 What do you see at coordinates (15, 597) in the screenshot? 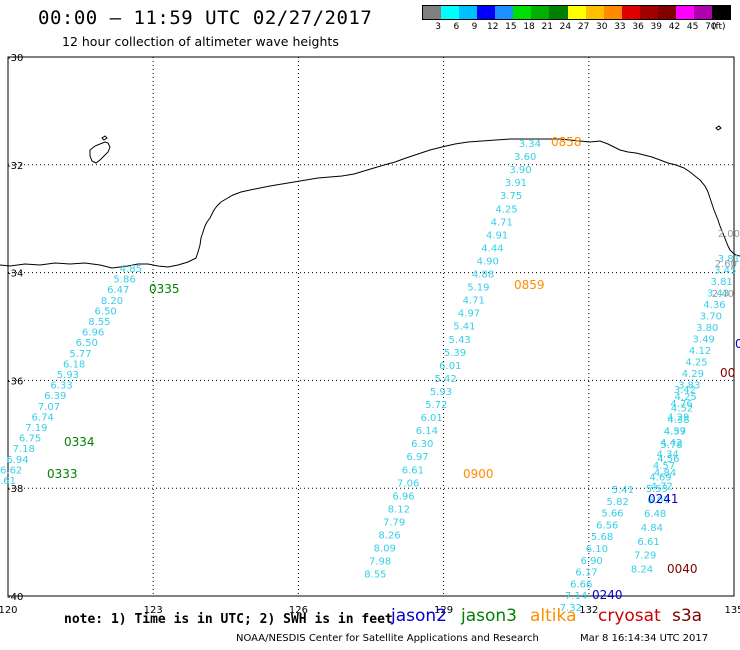
I see `latitude-label: -40` at bounding box center [15, 597].